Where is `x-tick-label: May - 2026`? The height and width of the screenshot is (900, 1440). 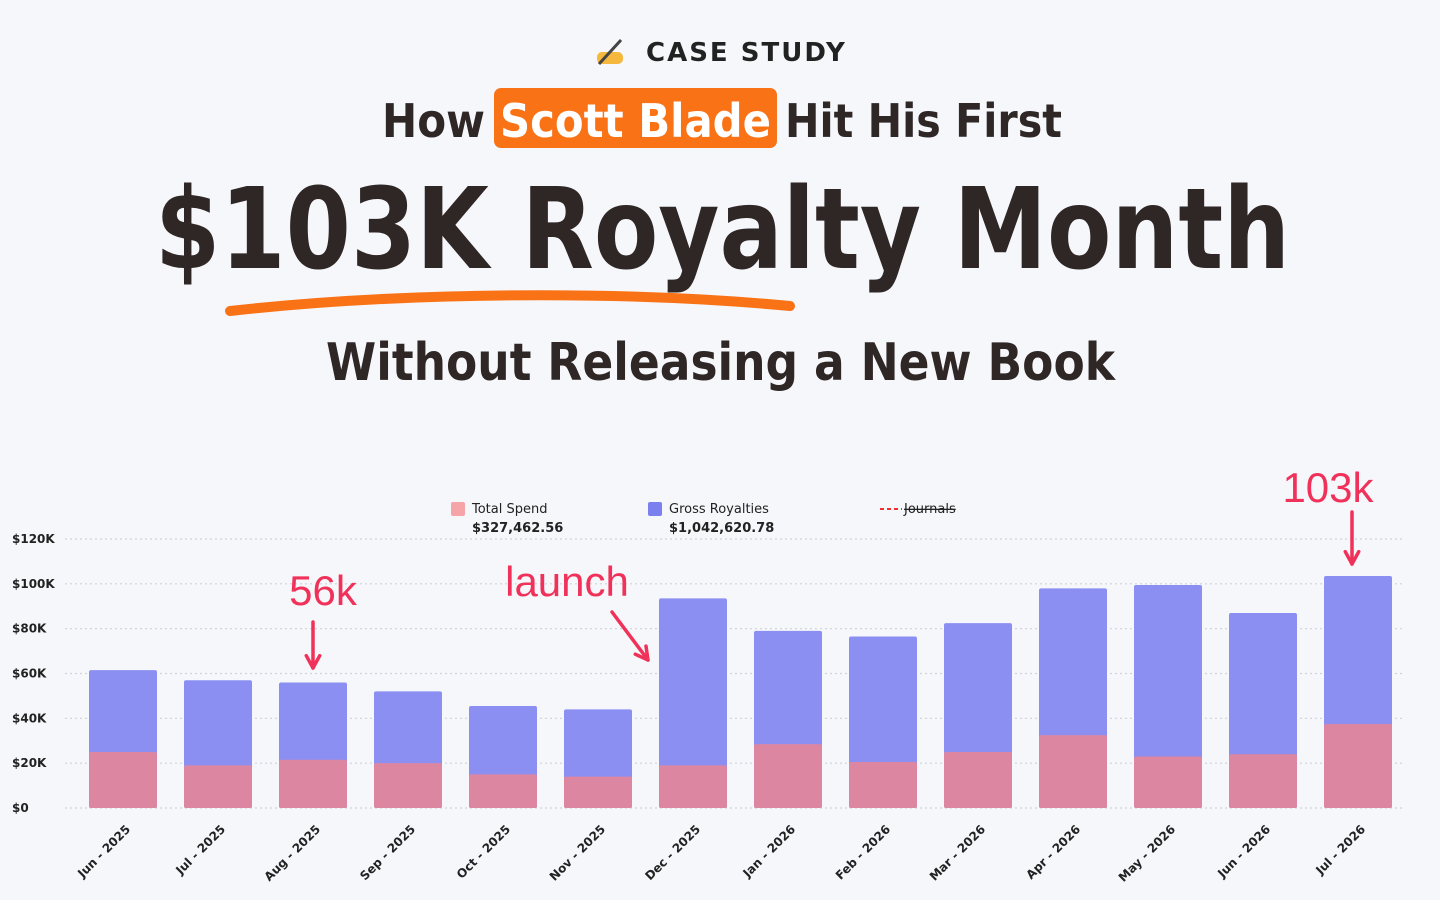 x-tick-label: May - 2026 is located at coordinates (1147, 853).